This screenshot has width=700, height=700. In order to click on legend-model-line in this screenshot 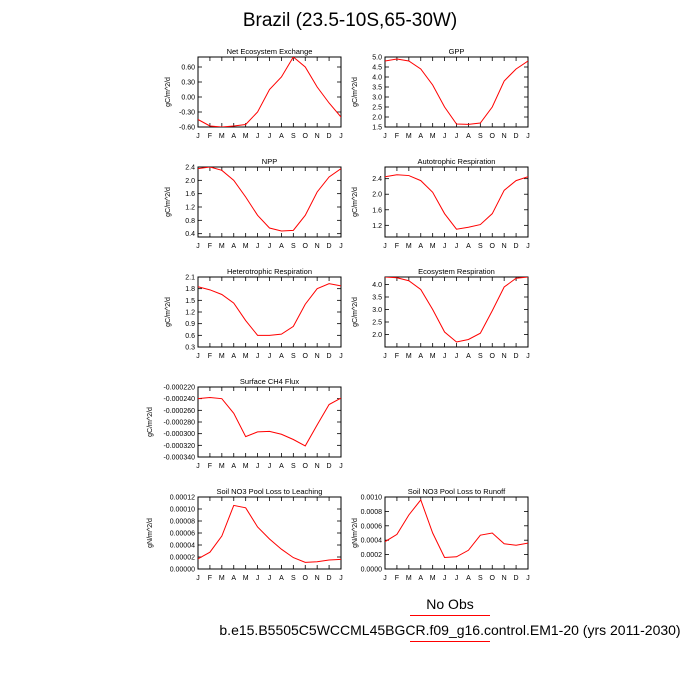, I will do `click(450, 641)`.